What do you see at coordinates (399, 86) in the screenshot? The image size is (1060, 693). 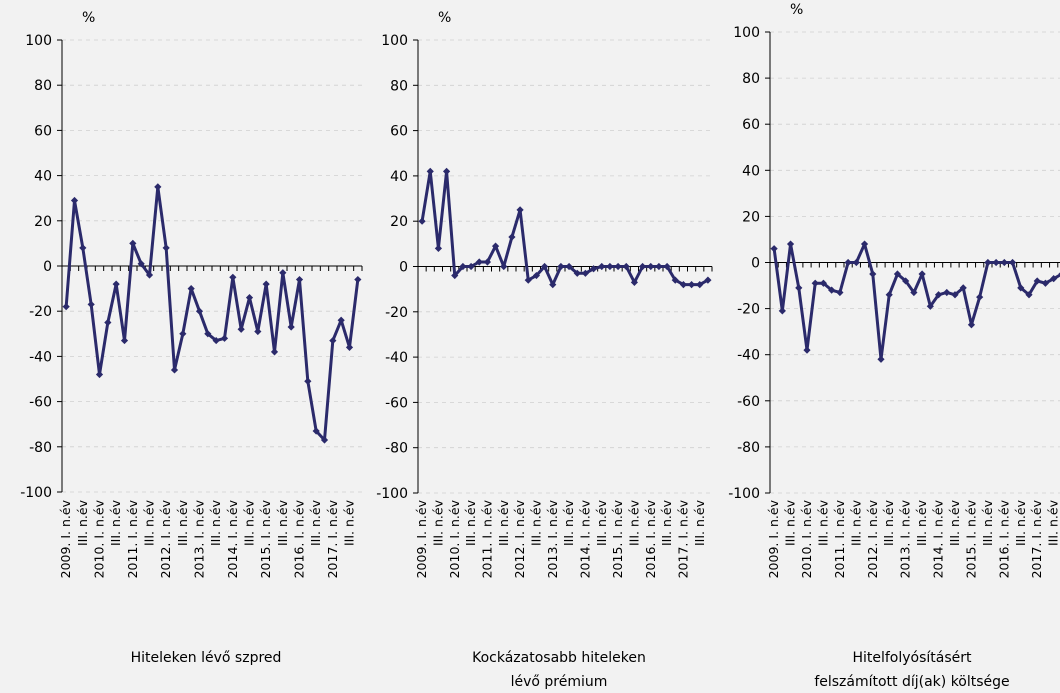 I see `y-tick-label: 80` at bounding box center [399, 86].